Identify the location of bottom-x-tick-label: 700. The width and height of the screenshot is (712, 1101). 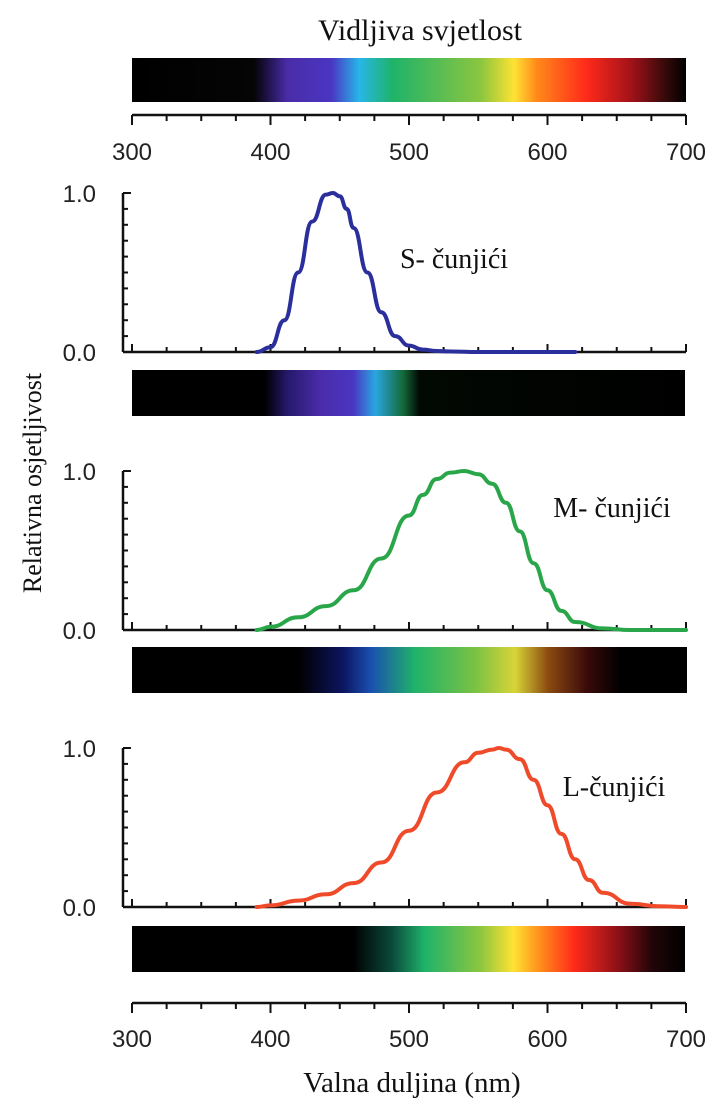
(686, 1039).